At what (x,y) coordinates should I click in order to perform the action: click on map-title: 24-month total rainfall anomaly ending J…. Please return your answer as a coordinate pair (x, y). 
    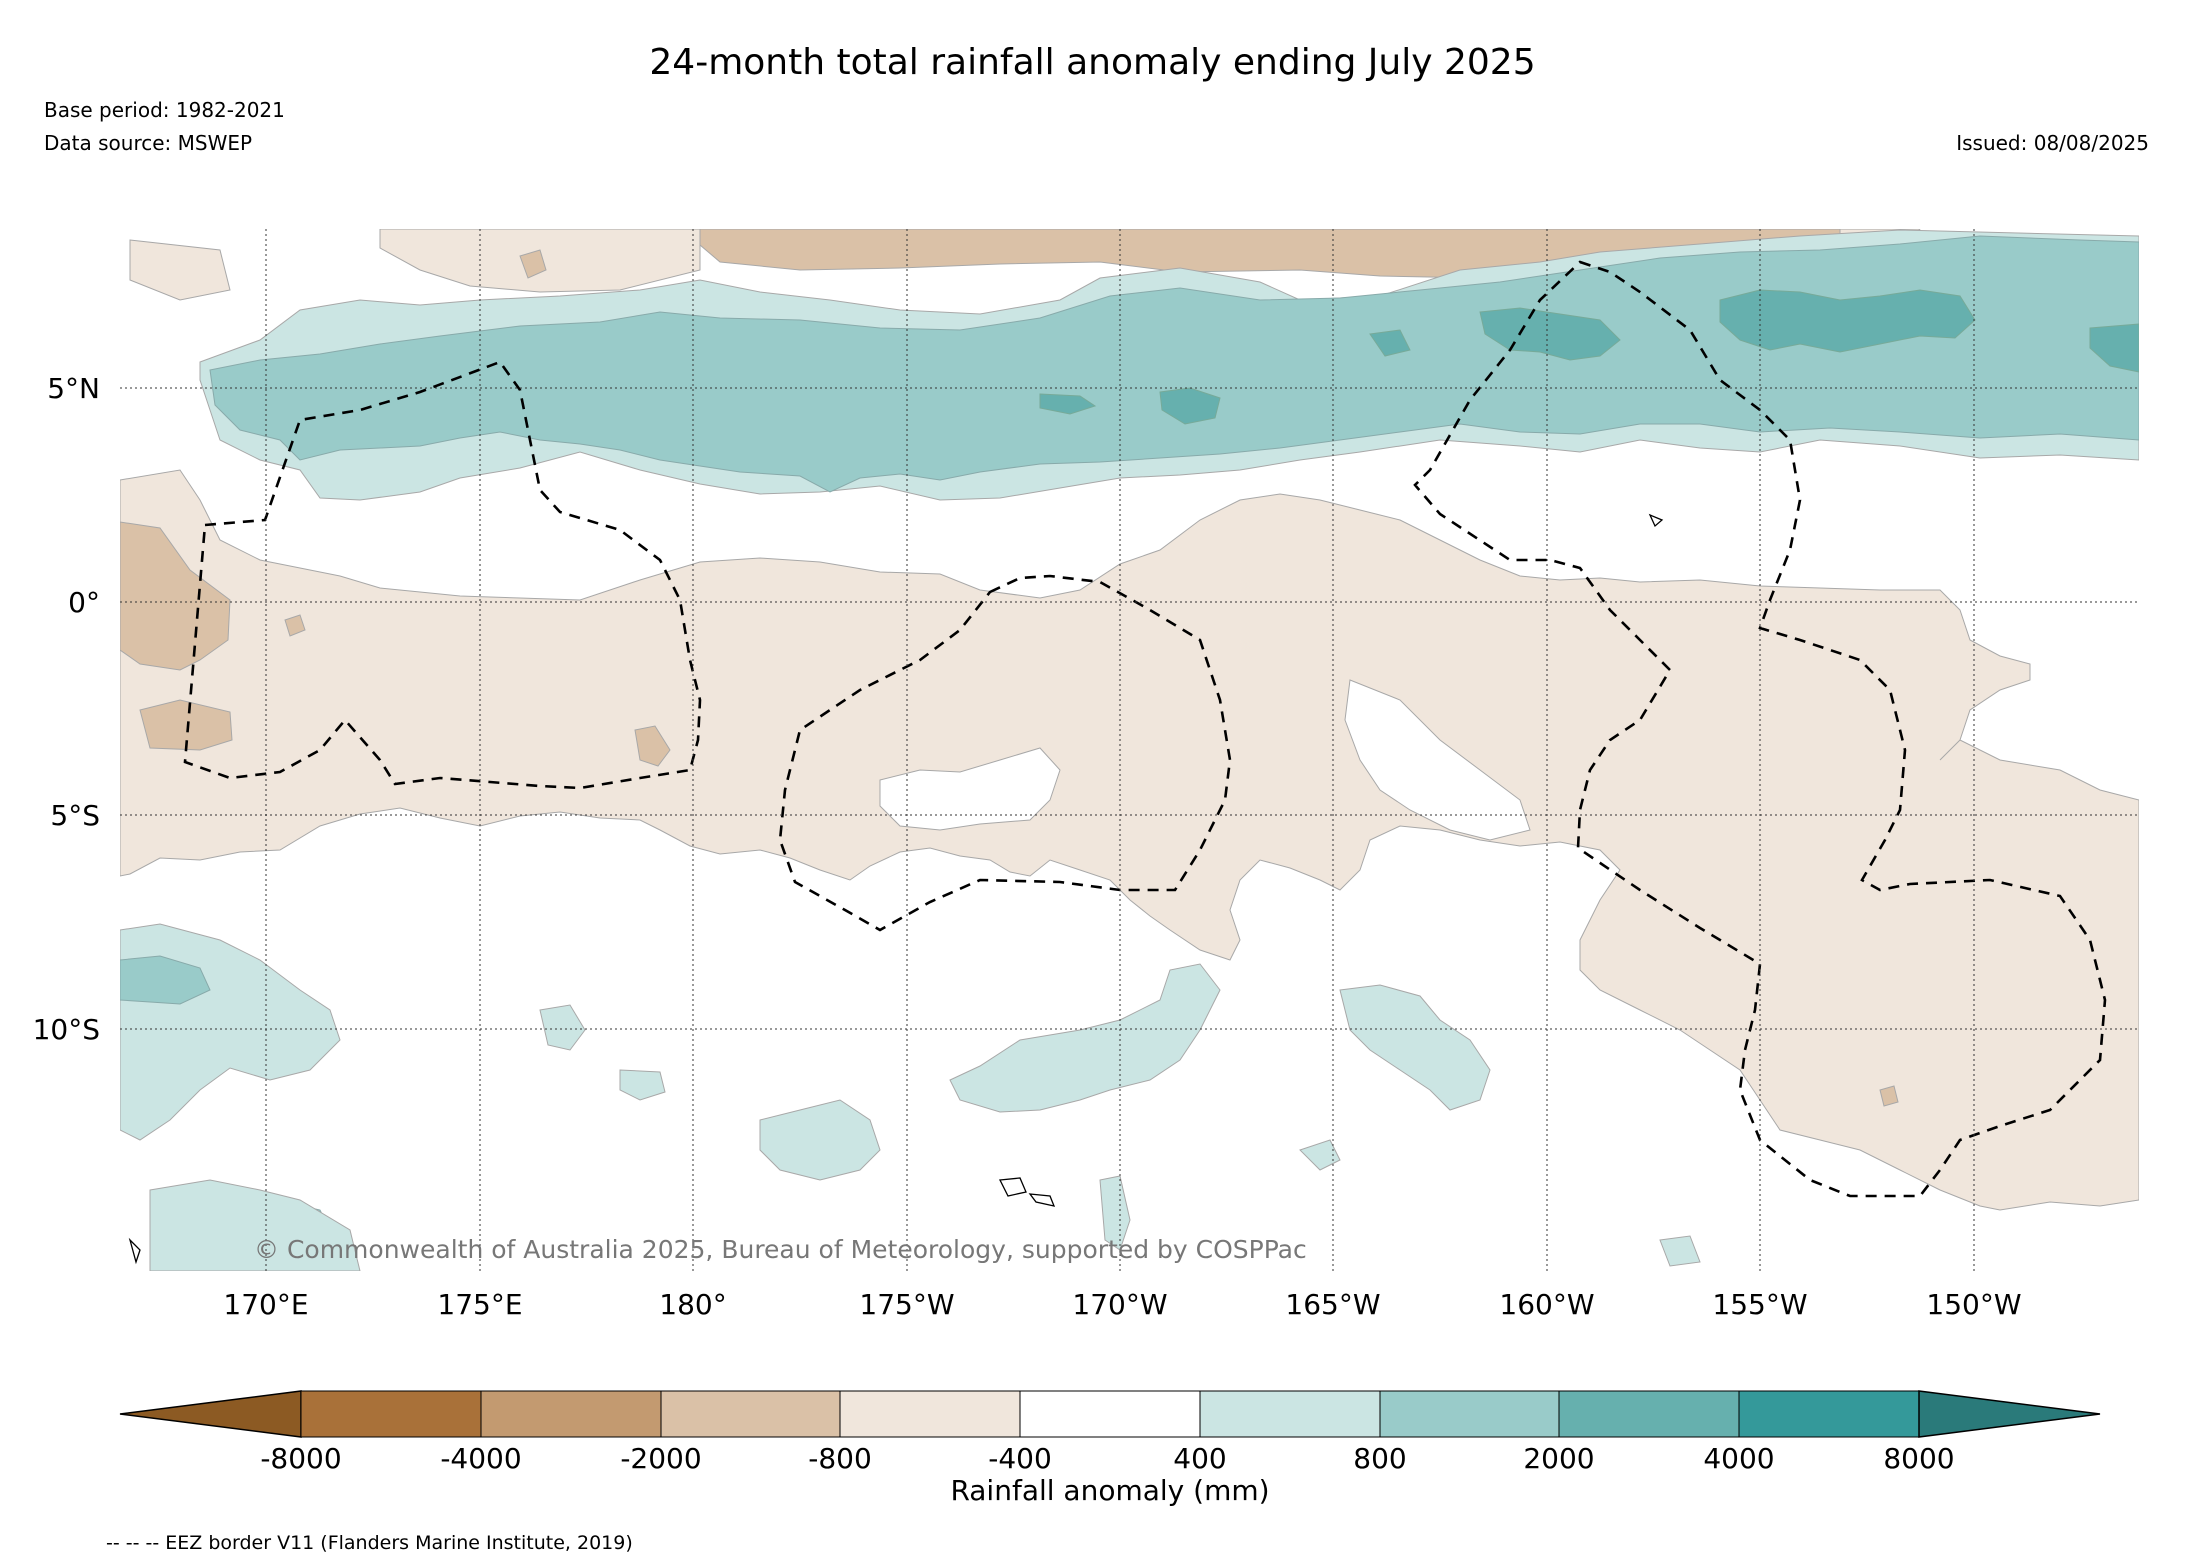
    Looking at the image, I should click on (1092, 62).